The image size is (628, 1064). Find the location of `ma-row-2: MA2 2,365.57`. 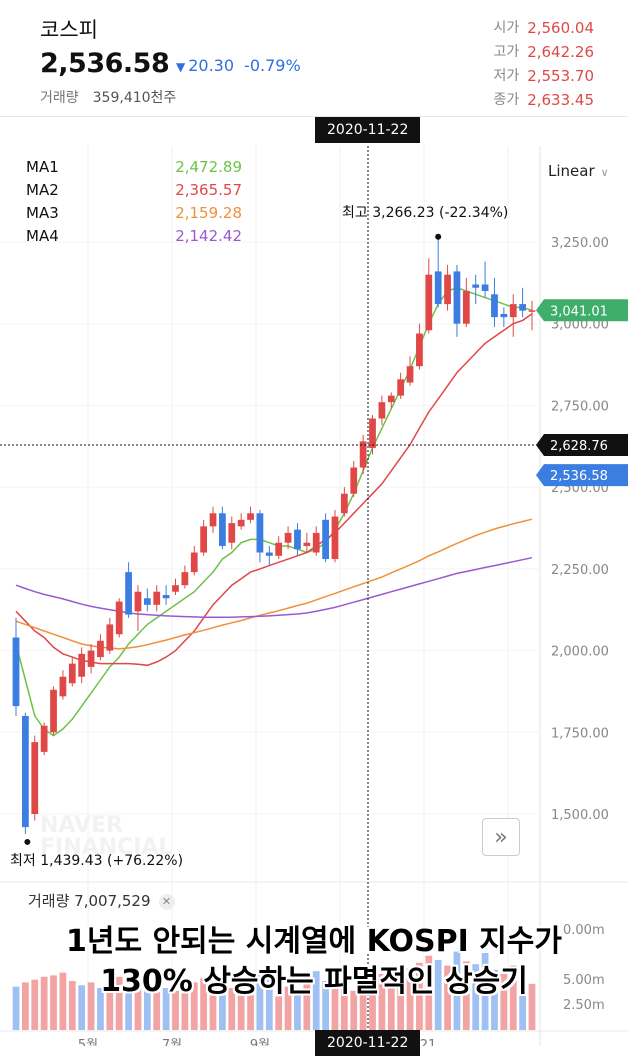

ma-row-2: MA2 2,365.57 is located at coordinates (134, 190).